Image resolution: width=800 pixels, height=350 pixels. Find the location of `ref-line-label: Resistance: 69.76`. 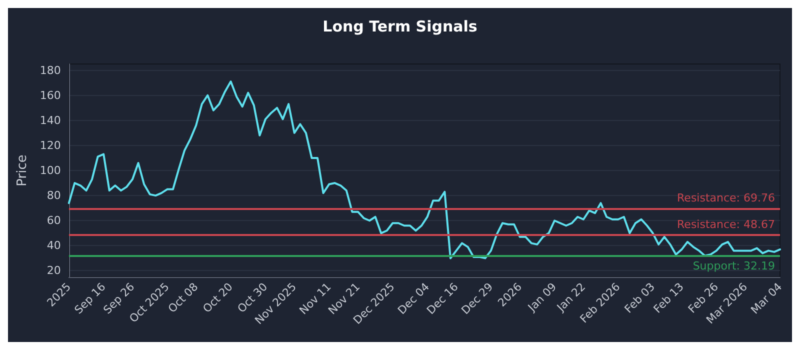

ref-line-label: Resistance: 69.76 is located at coordinates (726, 197).